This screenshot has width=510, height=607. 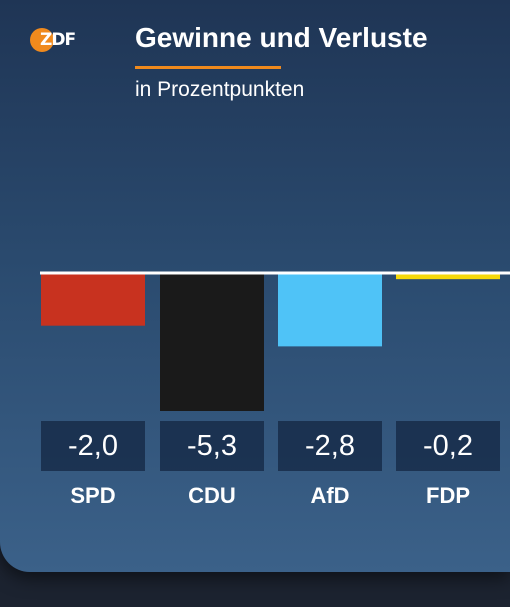 I want to click on chart-subtitle: in Prozentpunkten, so click(x=220, y=89).